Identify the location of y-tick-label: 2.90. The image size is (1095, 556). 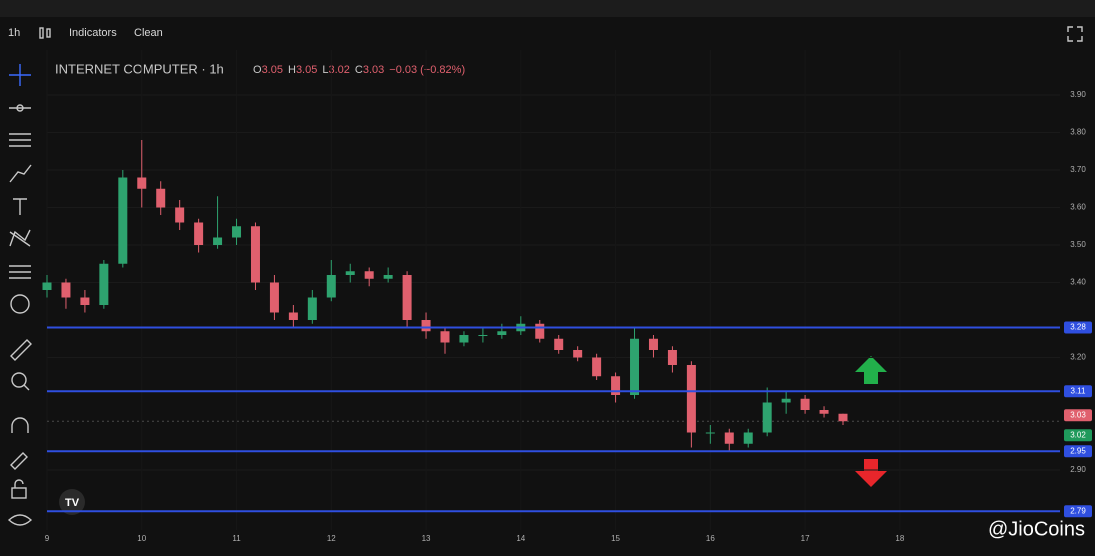
(1078, 469).